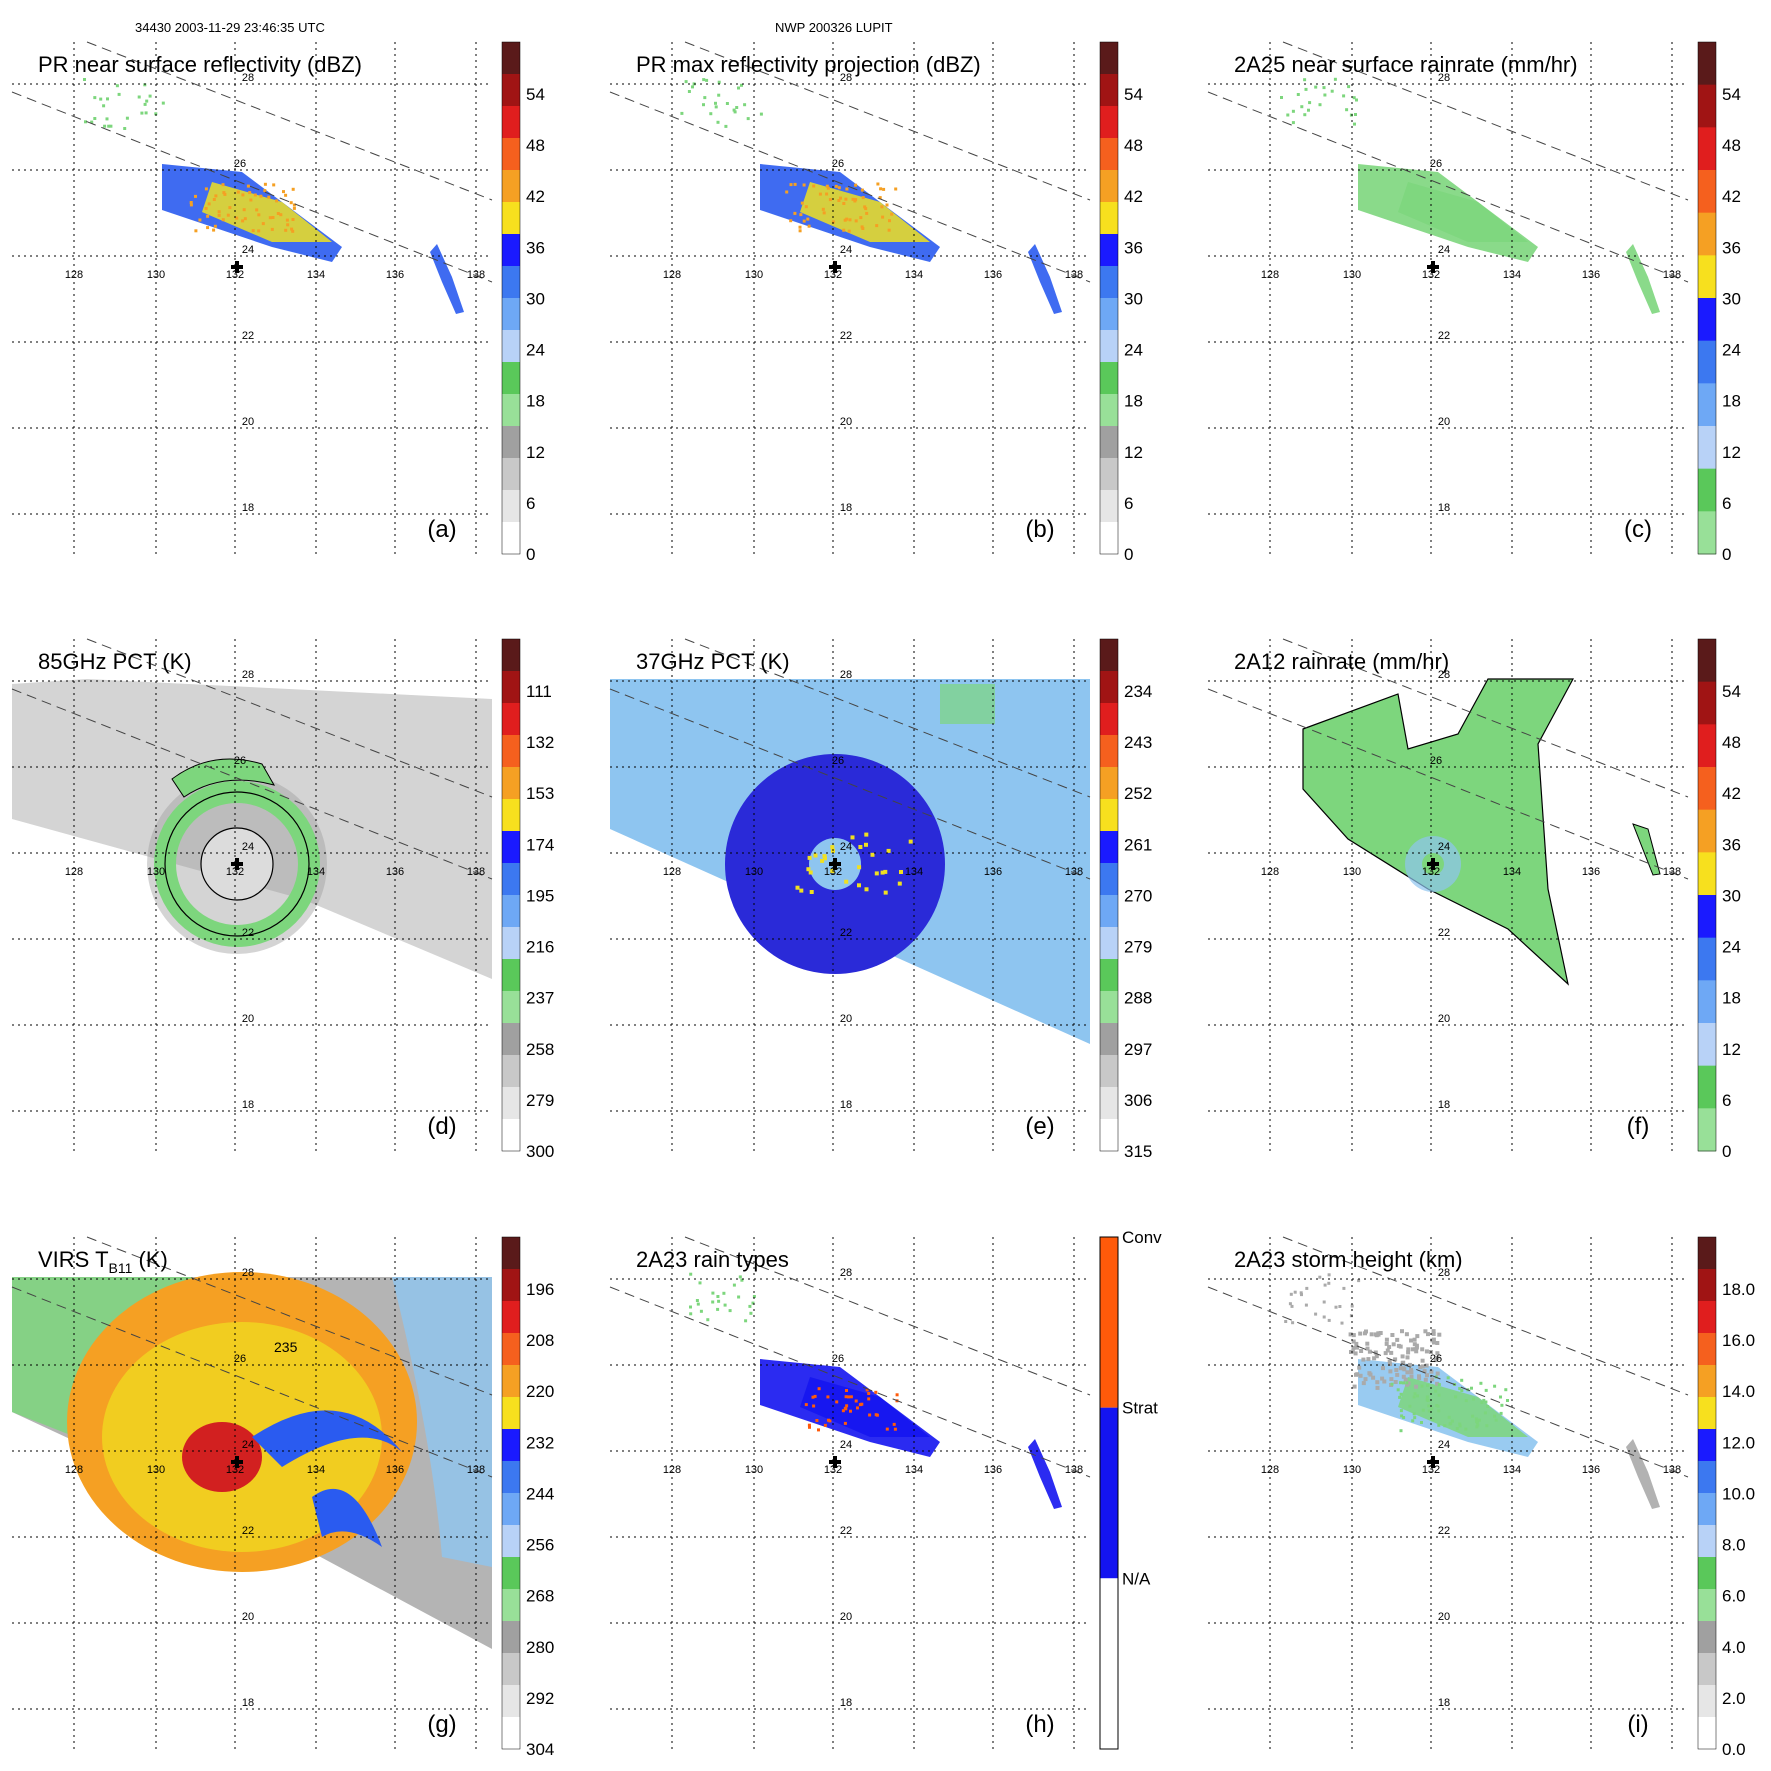 The width and height of the screenshot is (1771, 1771). I want to click on lon-label: 130, so click(1352, 872).